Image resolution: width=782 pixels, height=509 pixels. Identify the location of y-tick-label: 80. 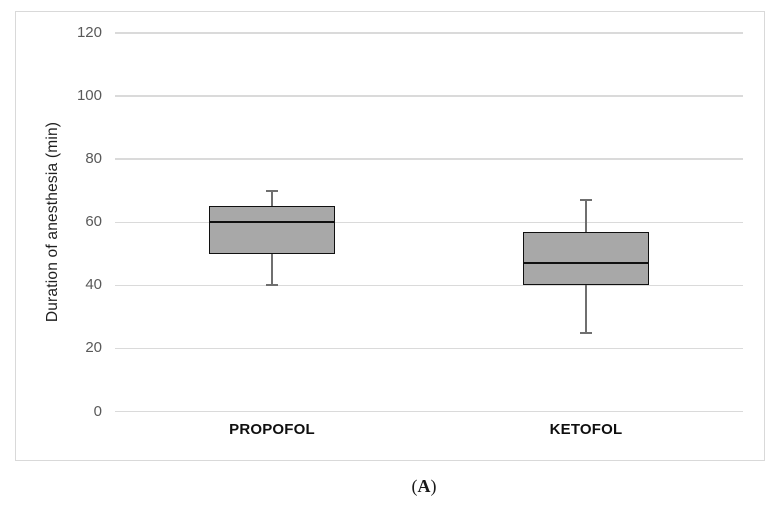
(93, 159).